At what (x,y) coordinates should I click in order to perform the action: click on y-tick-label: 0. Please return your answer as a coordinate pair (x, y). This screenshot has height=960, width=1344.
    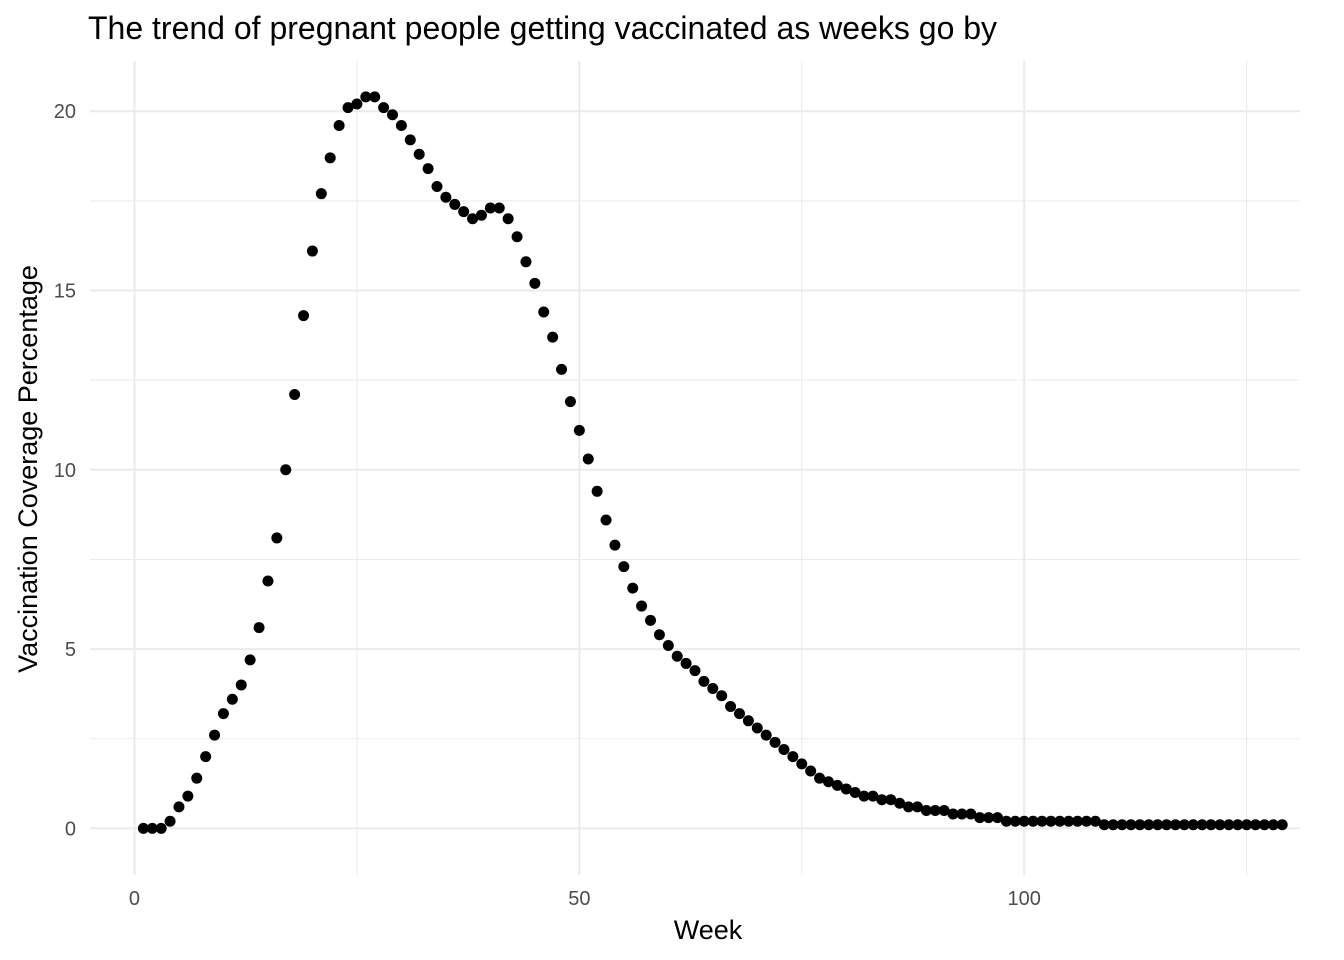
    Looking at the image, I should click on (70, 829).